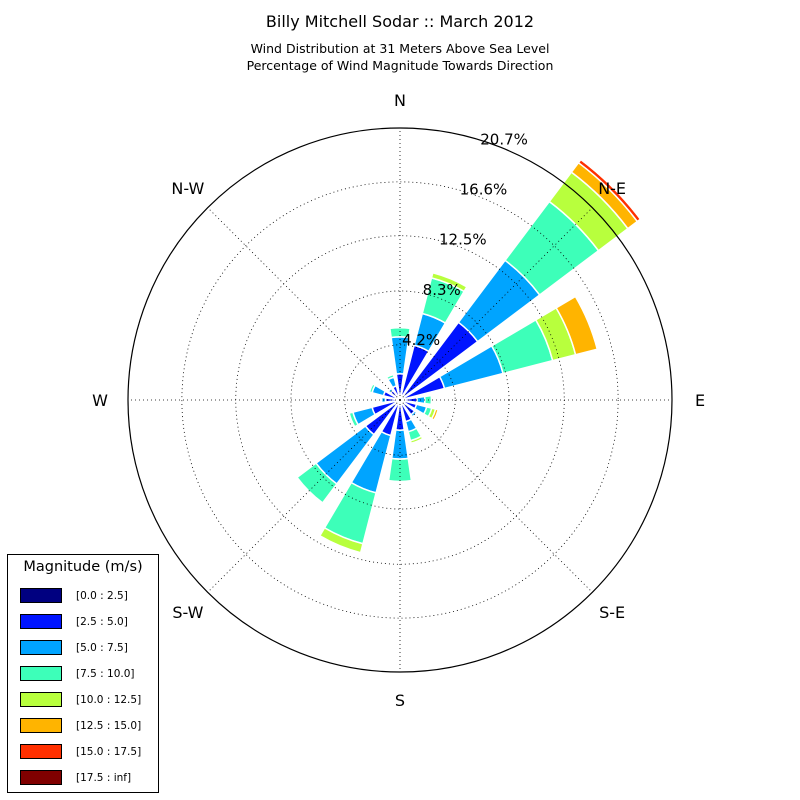  Describe the element at coordinates (83, 567) in the screenshot. I see `legend-title: Magnitude (m/s)` at that location.